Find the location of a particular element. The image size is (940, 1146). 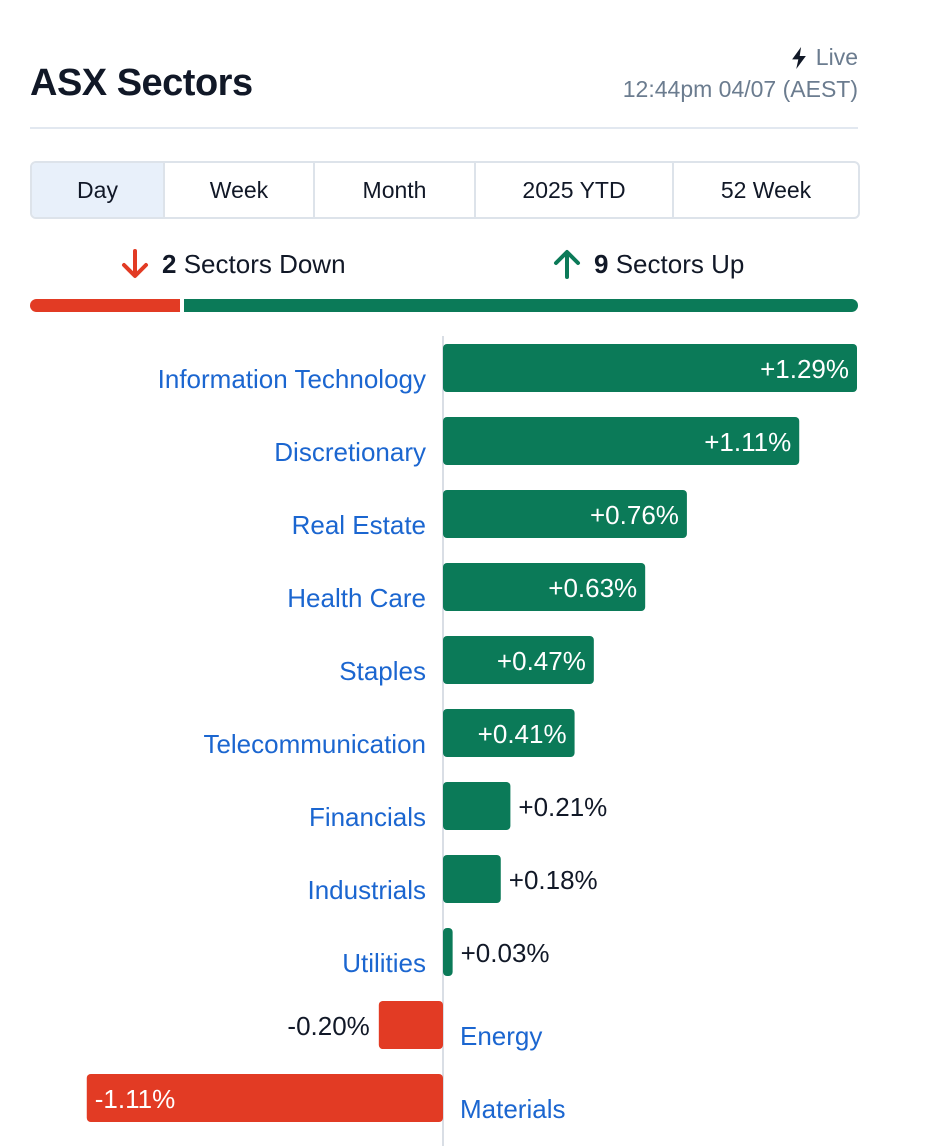

sectors-up-label: Sectors Up is located at coordinates (680, 263).